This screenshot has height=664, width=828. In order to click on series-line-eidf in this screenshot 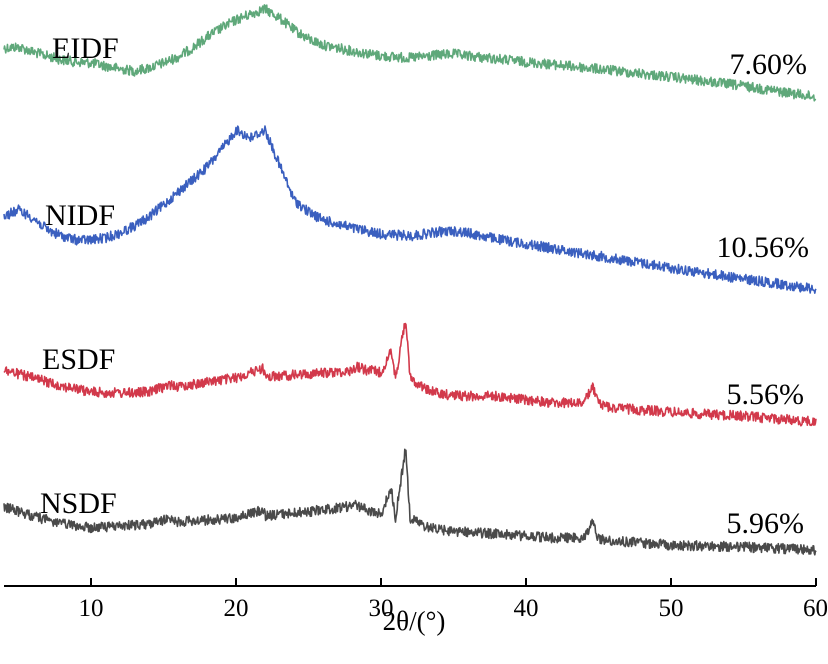, I will do `click(410, 53)`.